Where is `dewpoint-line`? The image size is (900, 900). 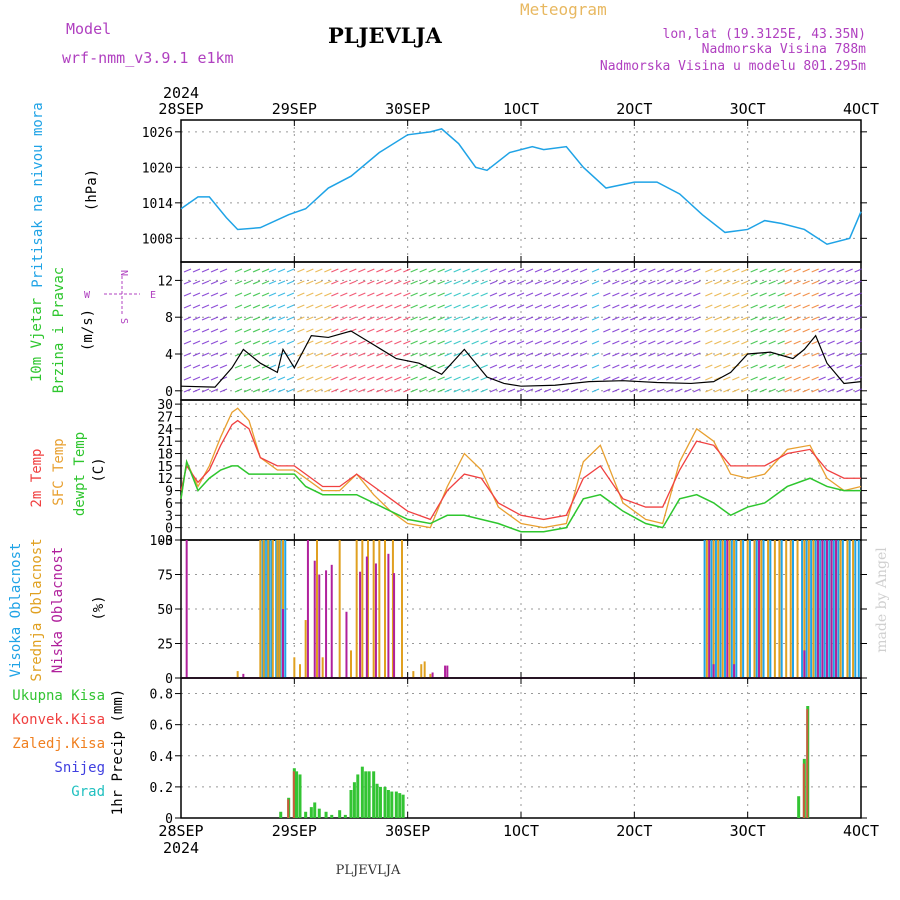 dewpoint-line is located at coordinates (520, 495).